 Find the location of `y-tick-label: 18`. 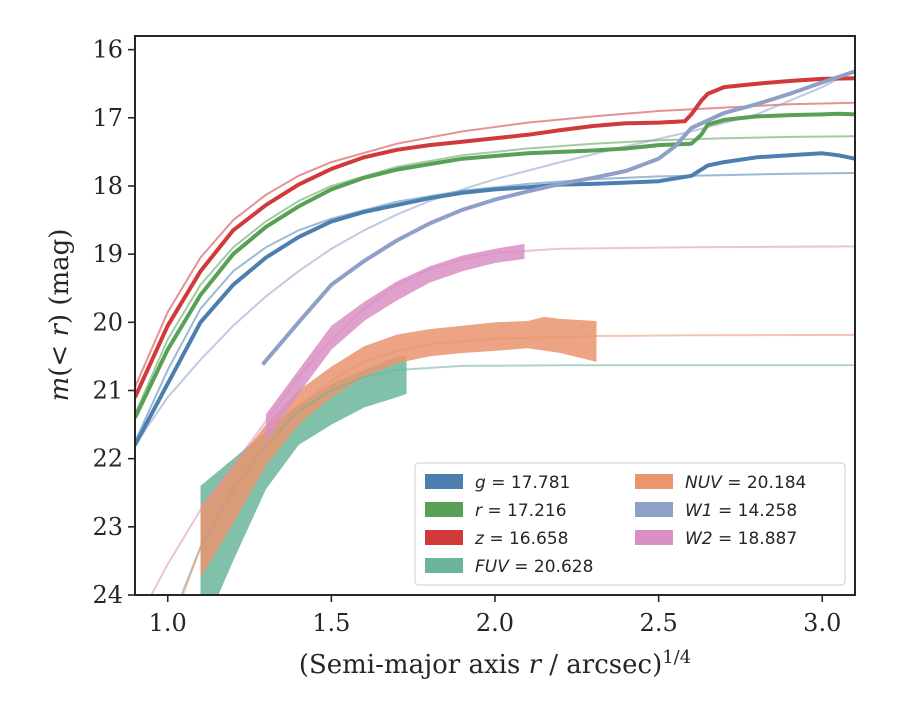

y-tick-label: 18 is located at coordinates (107, 186).